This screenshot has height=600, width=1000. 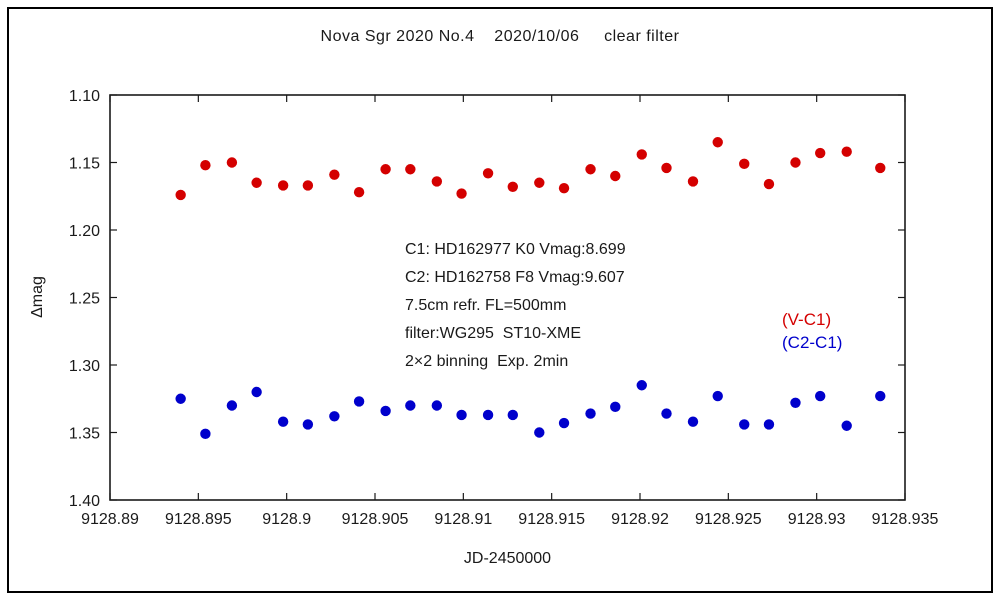 What do you see at coordinates (463, 519) in the screenshot?
I see `x-tick-label: 9128.91` at bounding box center [463, 519].